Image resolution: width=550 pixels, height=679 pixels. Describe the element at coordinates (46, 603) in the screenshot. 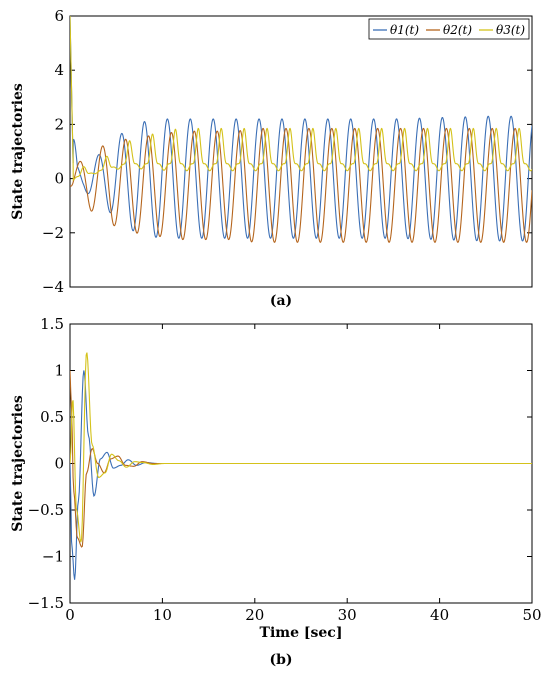

I see `y-tick-label: −1.5` at that location.